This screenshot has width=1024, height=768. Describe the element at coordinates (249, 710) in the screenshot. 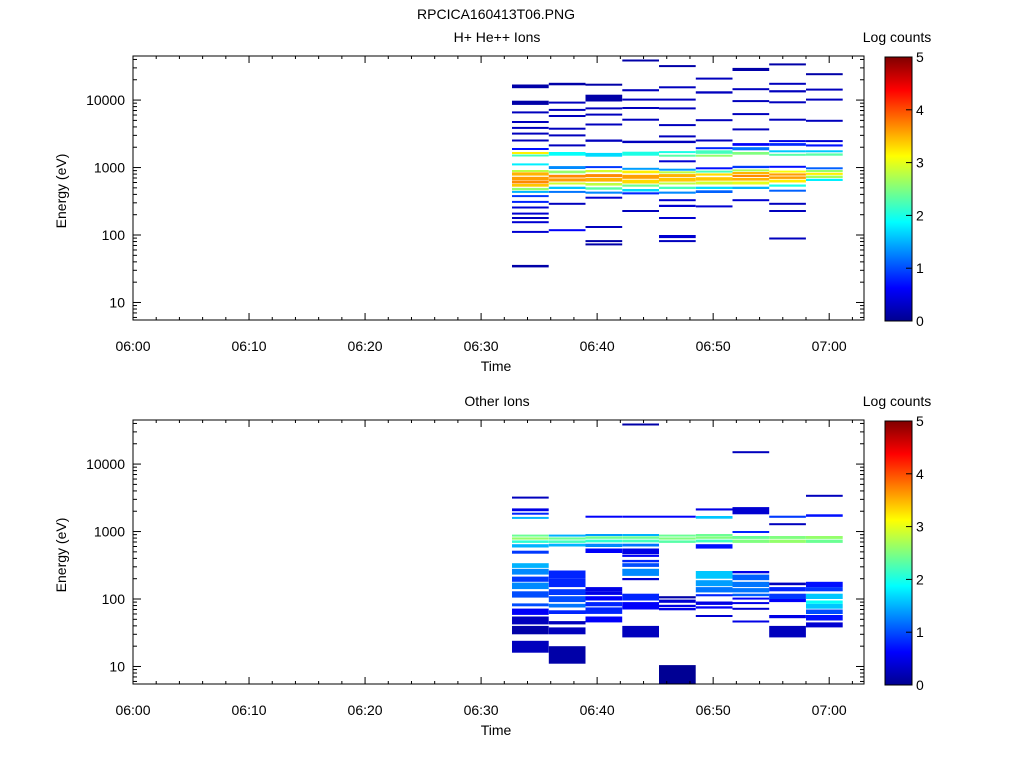

I see `x-tick-label: 06:10` at that location.